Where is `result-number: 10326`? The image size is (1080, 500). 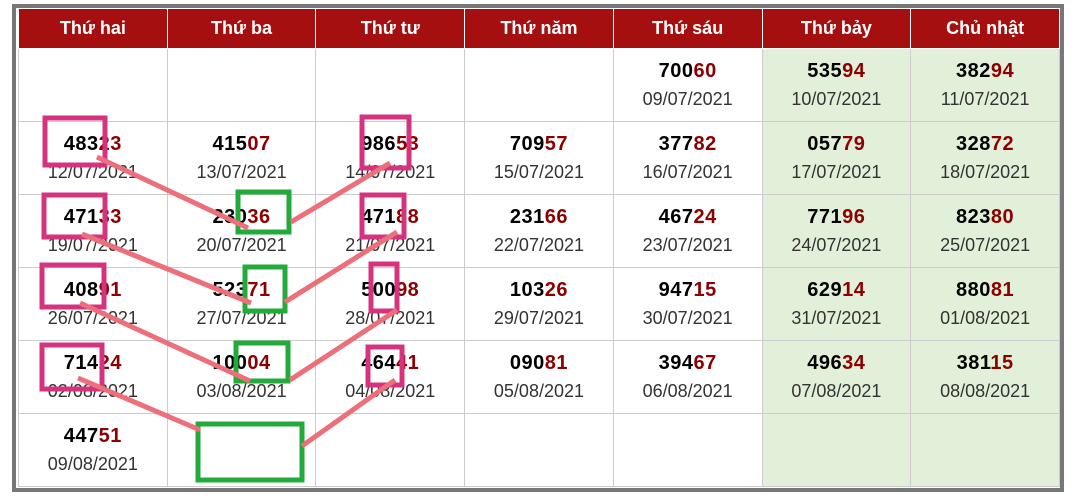
result-number: 10326 is located at coordinates (539, 290).